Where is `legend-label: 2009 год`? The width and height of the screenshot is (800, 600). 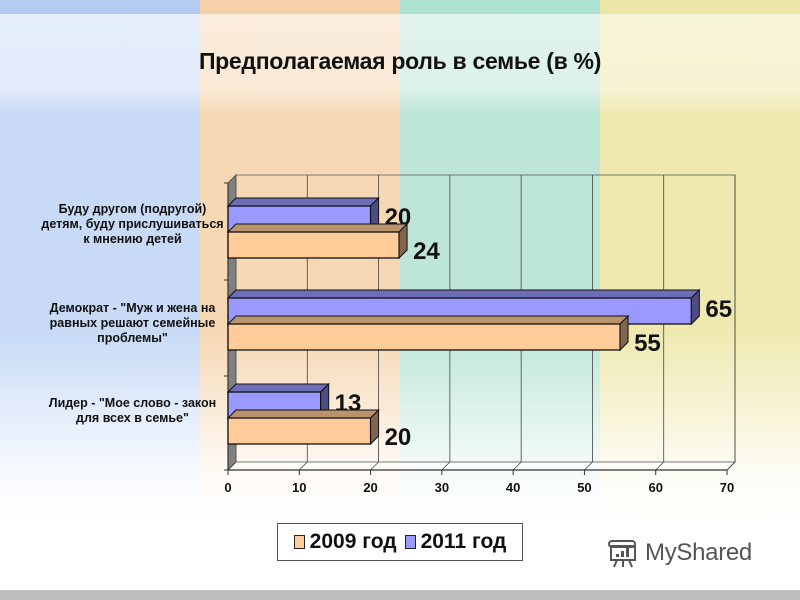 legend-label: 2009 год is located at coordinates (353, 541).